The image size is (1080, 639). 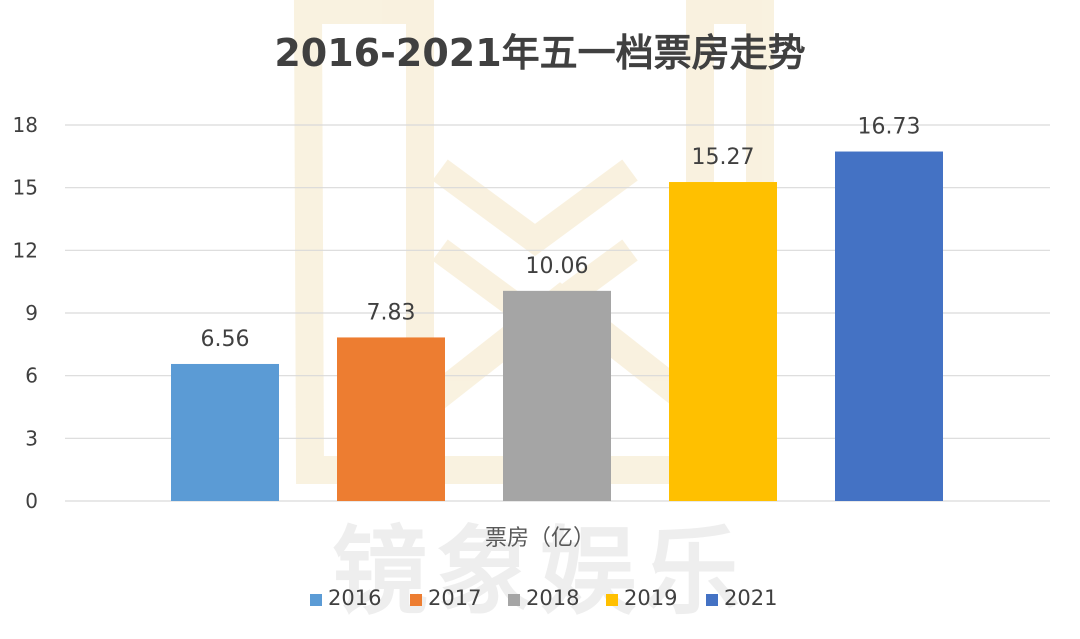 What do you see at coordinates (25, 250) in the screenshot?
I see `y-tick-label: 12` at bounding box center [25, 250].